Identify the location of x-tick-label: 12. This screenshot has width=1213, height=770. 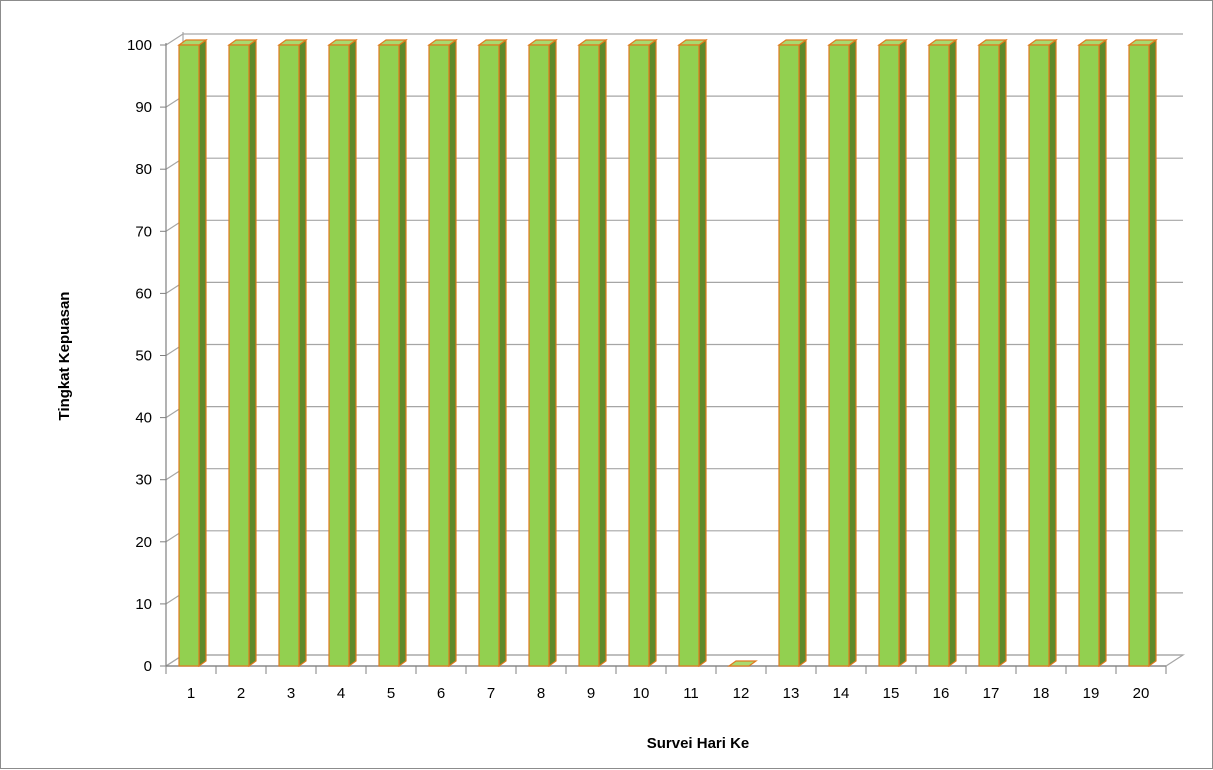
(741, 693).